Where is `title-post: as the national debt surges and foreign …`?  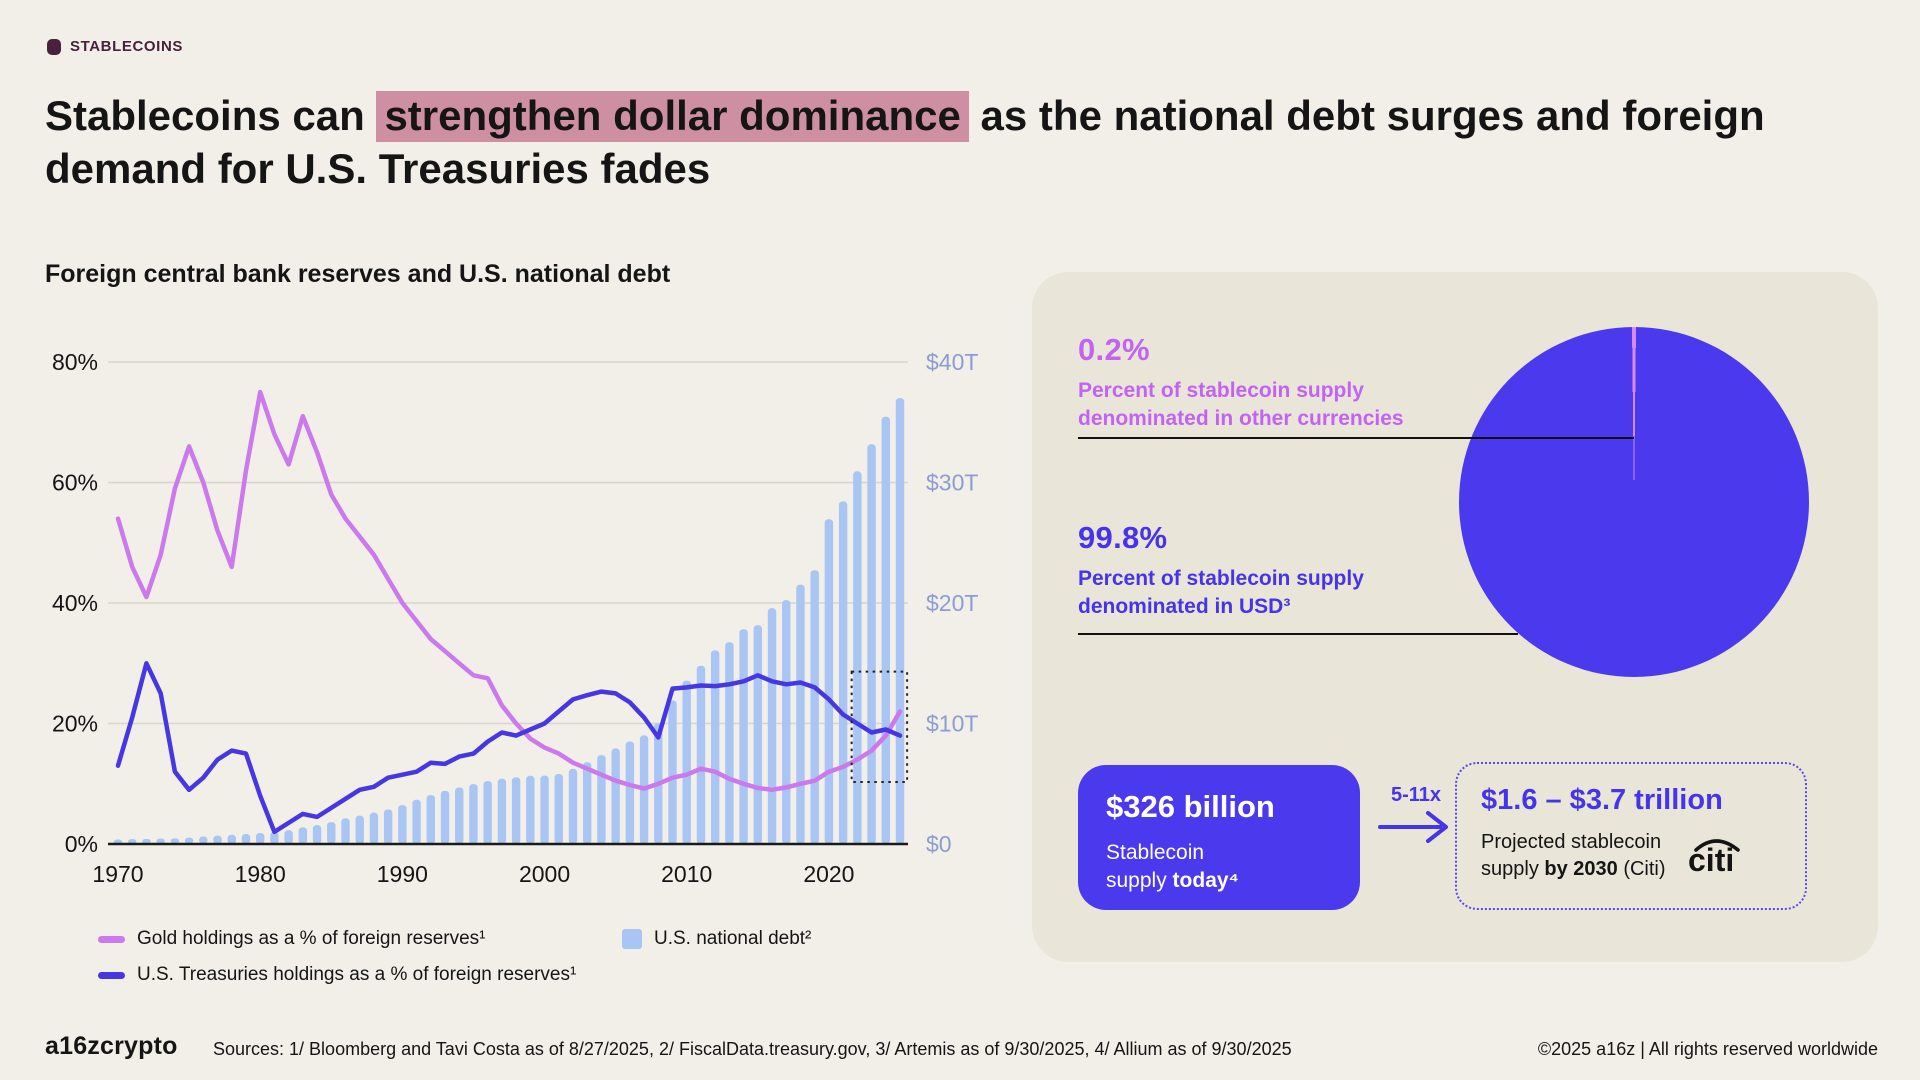 title-post: as the national debt surges and foreign … is located at coordinates (905, 142).